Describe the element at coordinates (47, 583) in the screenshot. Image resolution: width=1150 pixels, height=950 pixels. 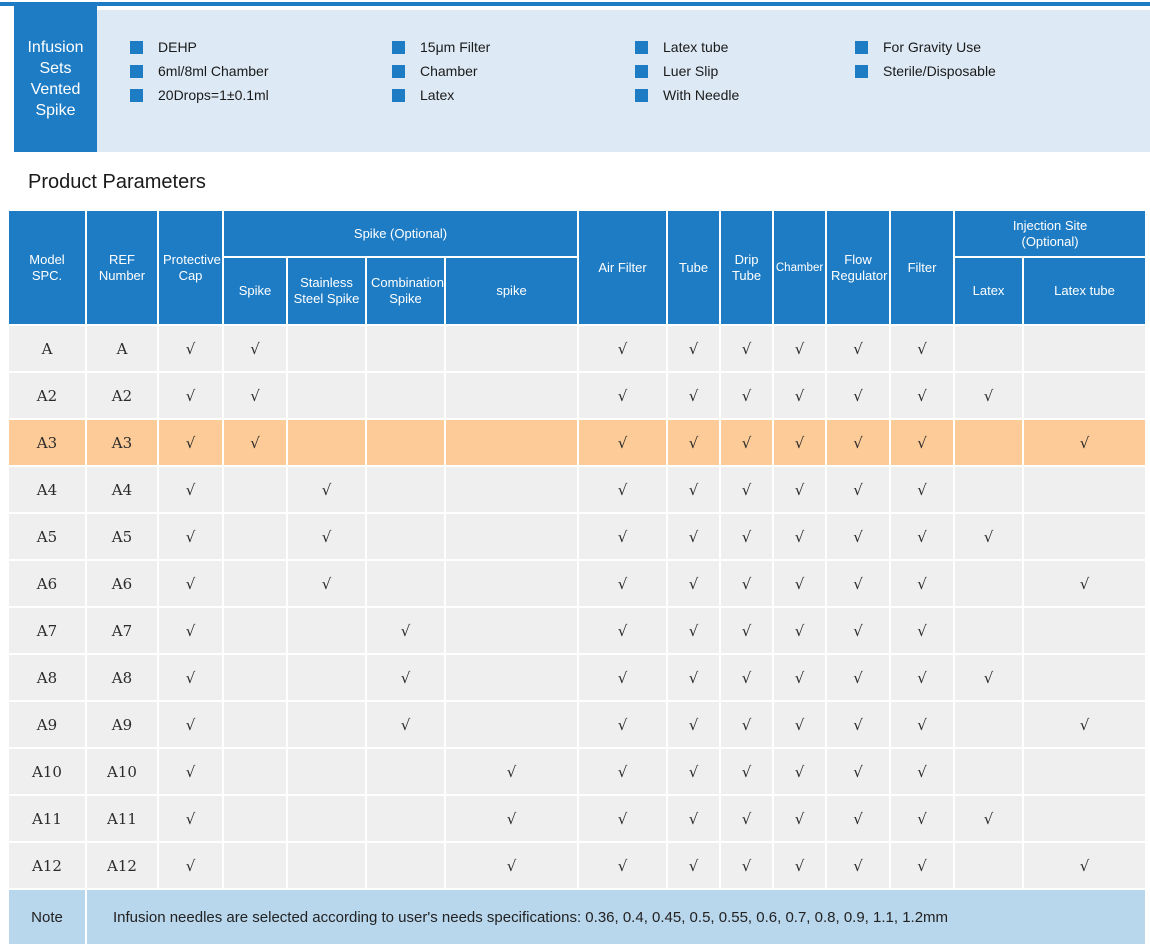
I see `model-cell: A6` at that location.